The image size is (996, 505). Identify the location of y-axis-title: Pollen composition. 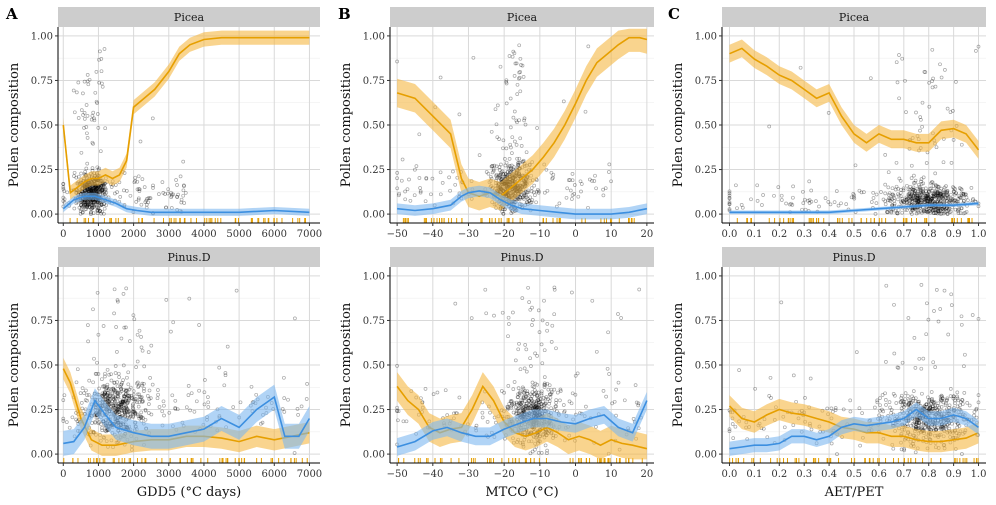
(346, 124).